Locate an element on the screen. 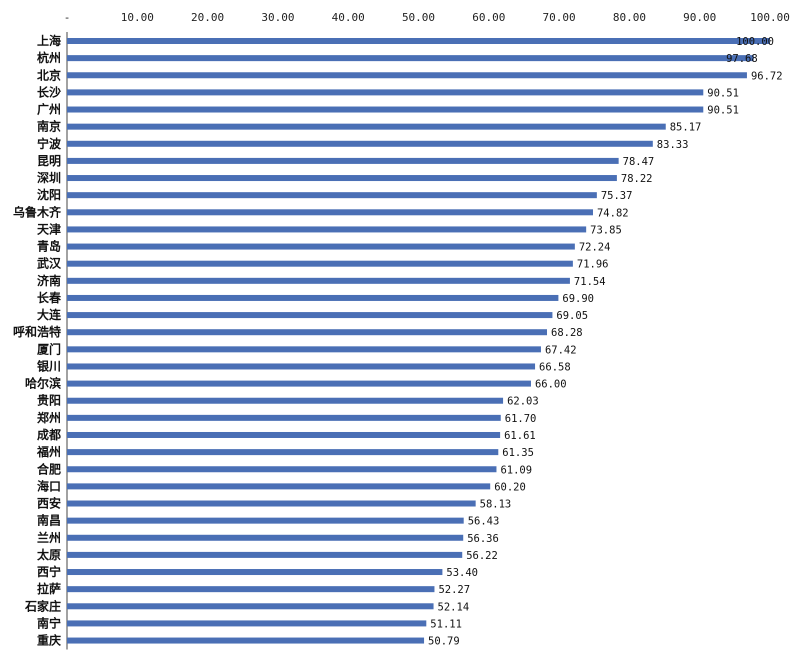 The image size is (800, 662). x-tick-label: 40.00 is located at coordinates (348, 17).